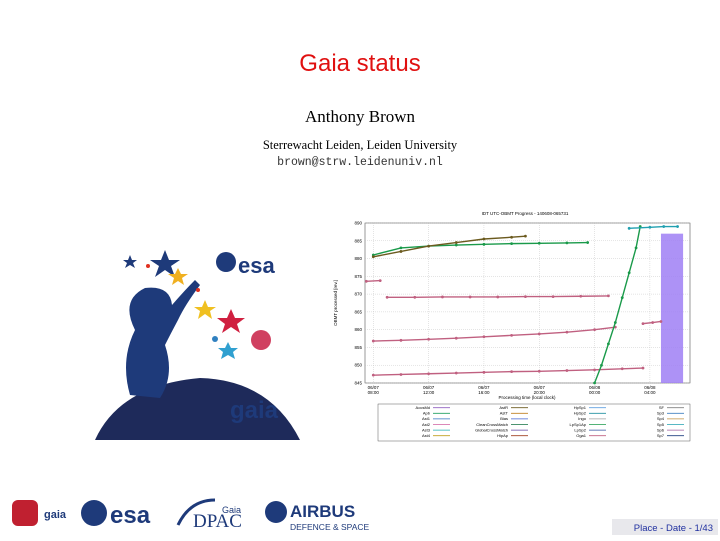 The image size is (720, 541). Describe the element at coordinates (256, 265) in the screenshot. I see `esa-logo: esa` at that location.